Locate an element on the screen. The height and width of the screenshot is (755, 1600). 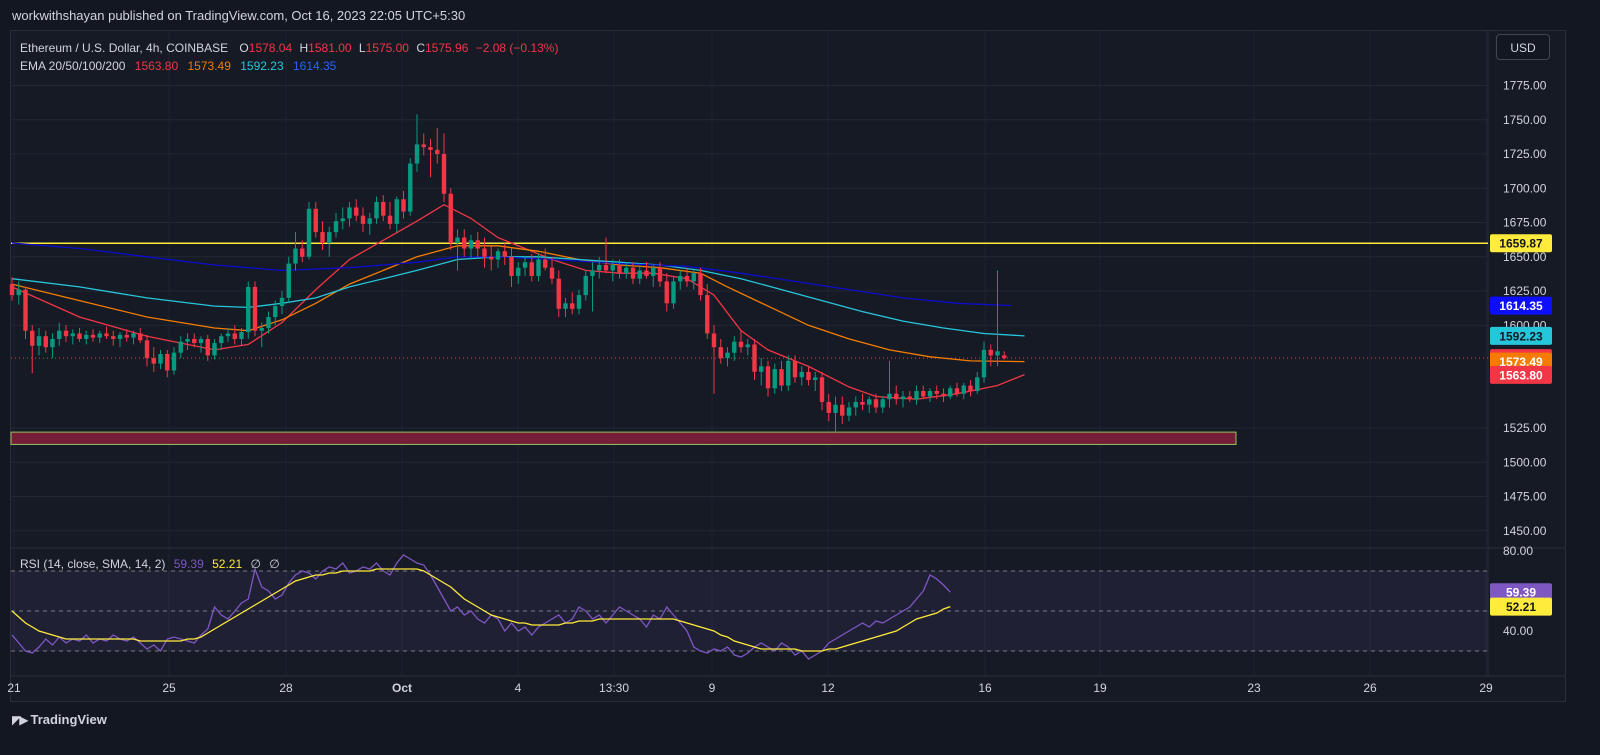
time-tick-label: 13:30 is located at coordinates (614, 688).